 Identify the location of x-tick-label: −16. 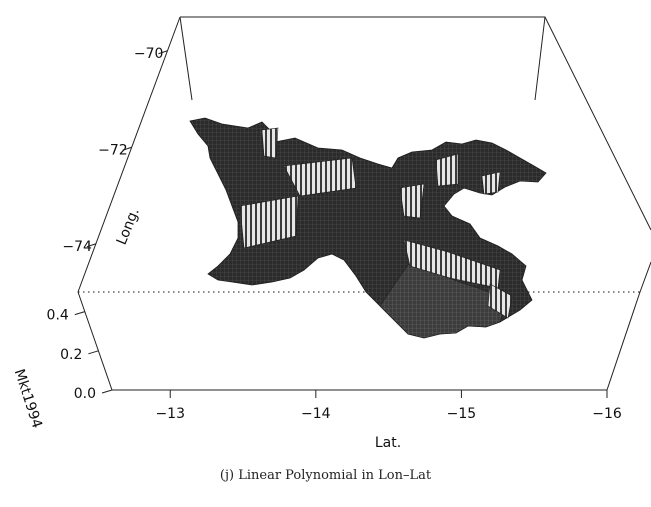
(607, 414).